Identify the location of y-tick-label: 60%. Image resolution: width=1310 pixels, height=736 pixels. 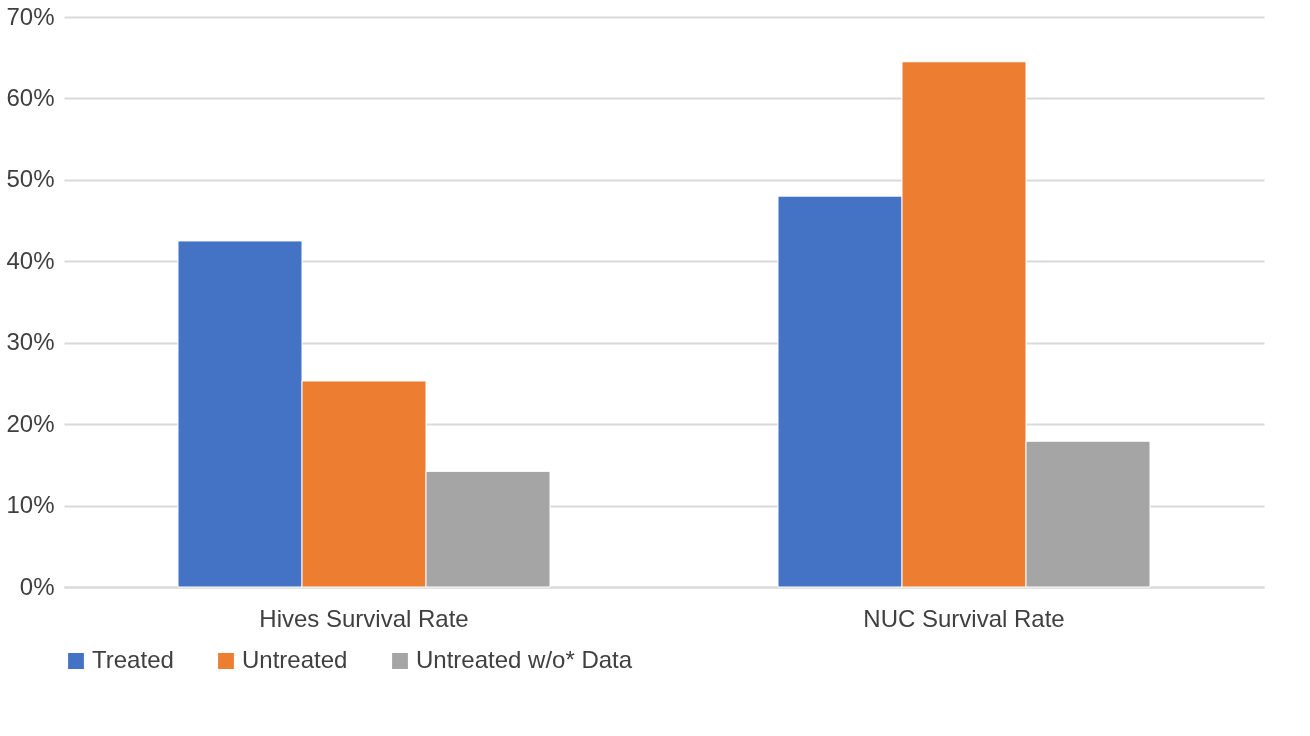
(30, 97).